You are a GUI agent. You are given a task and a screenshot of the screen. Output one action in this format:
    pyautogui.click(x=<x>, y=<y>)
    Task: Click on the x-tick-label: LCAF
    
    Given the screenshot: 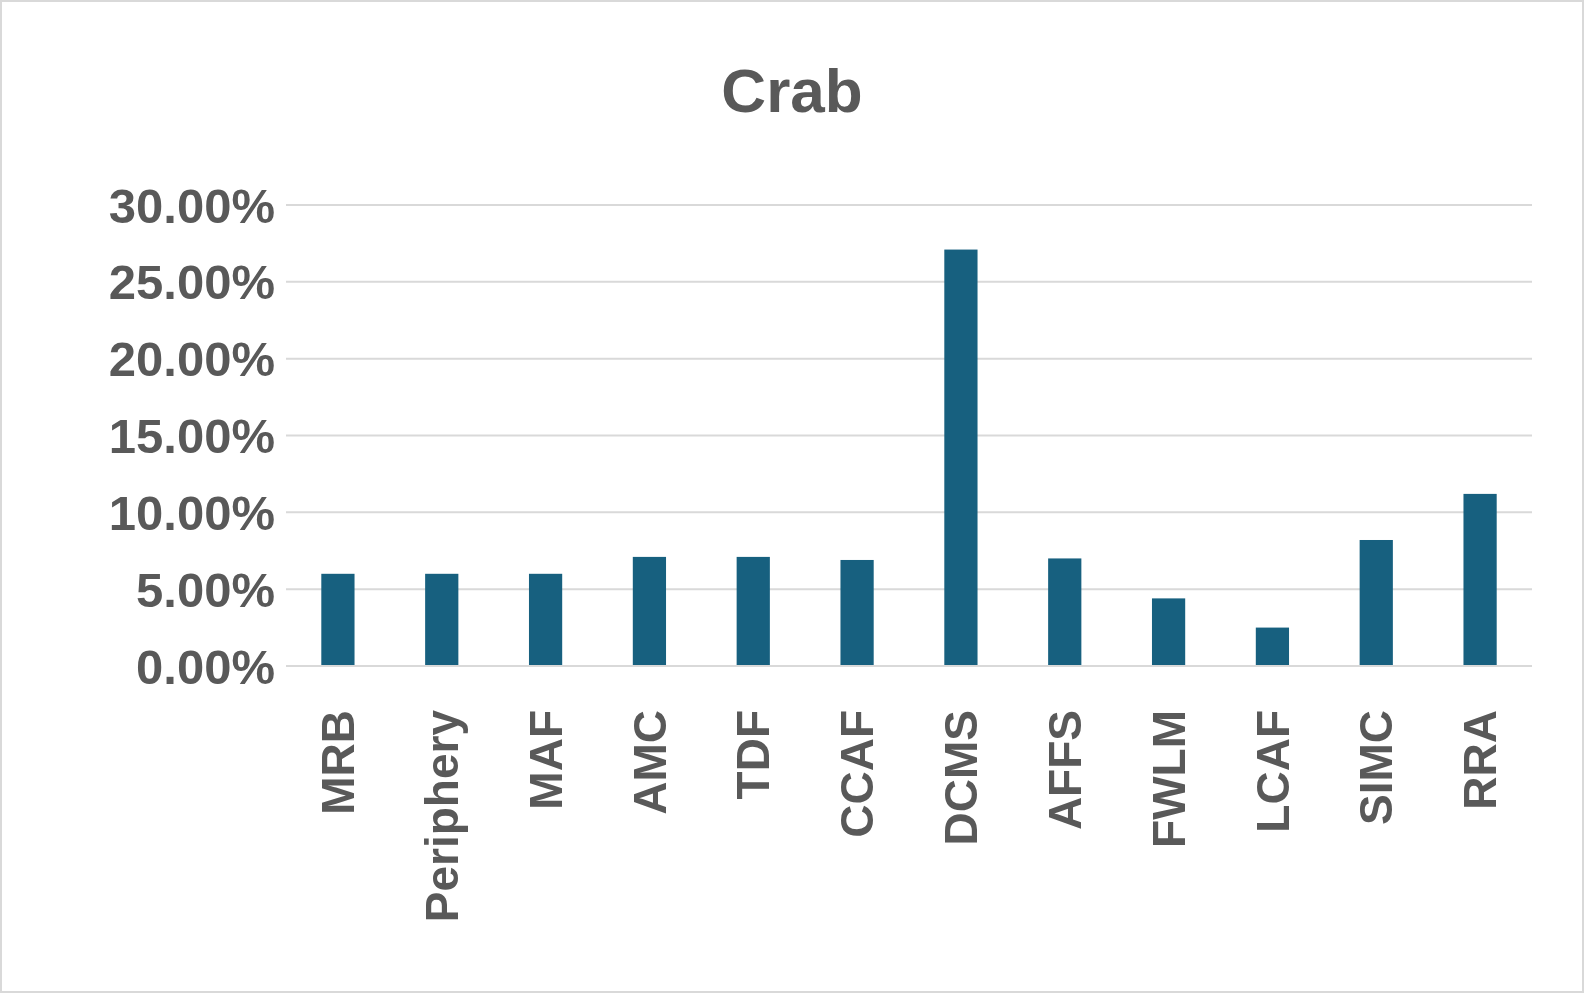 What is the action you would take?
    pyautogui.click(x=1272, y=771)
    